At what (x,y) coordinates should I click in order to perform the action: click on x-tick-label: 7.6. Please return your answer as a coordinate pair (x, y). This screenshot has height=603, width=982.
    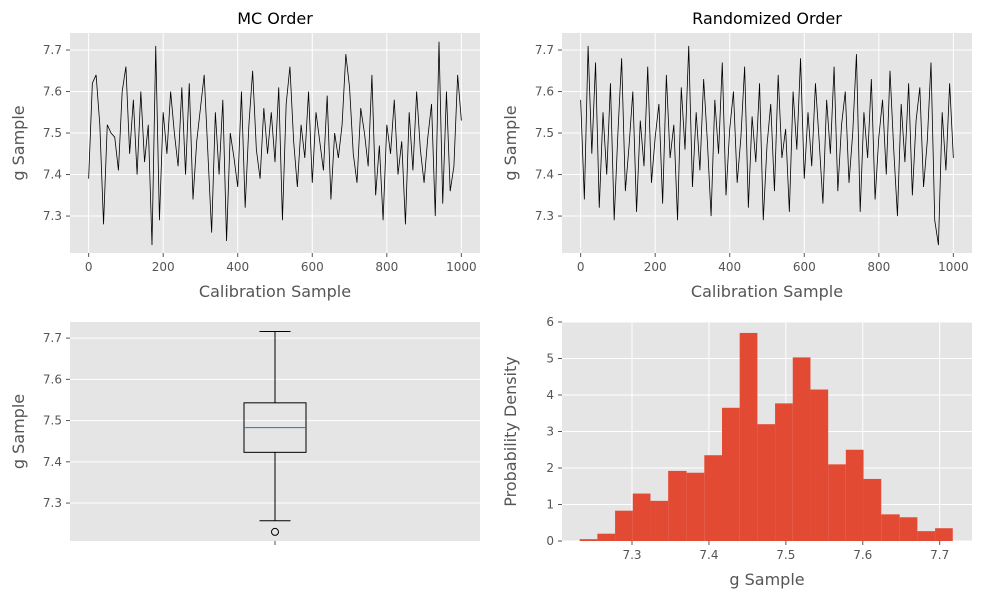
    Looking at the image, I should click on (862, 555).